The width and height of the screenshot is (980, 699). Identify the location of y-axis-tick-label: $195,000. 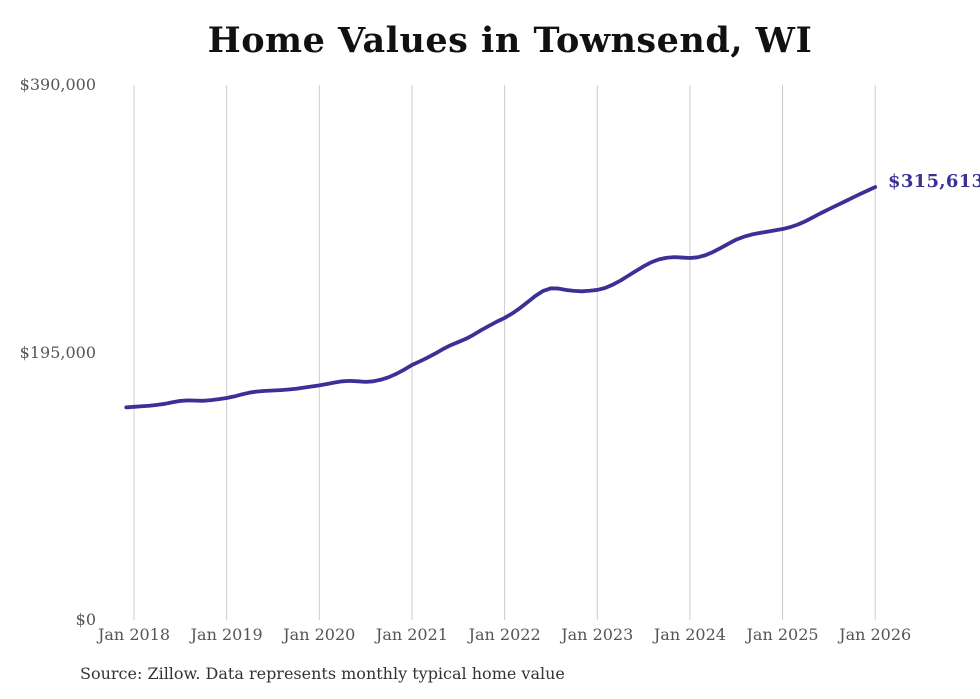
(57, 352).